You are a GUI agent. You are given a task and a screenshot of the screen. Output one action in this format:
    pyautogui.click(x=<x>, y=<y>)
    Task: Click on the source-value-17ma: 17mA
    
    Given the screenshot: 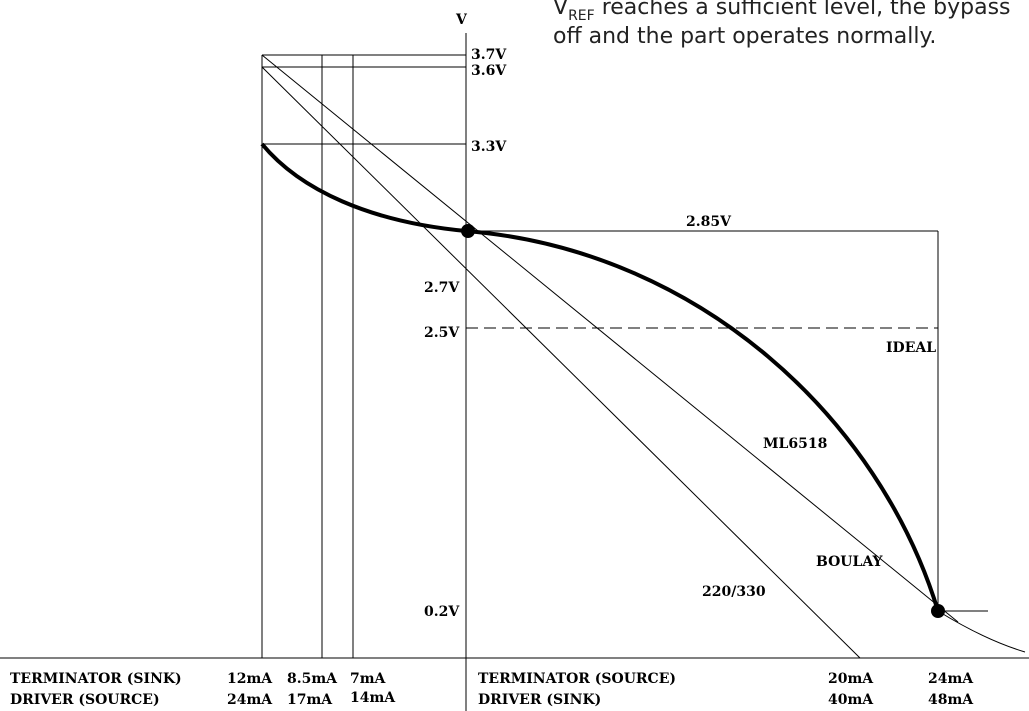 What is the action you would take?
    pyautogui.click(x=310, y=700)
    